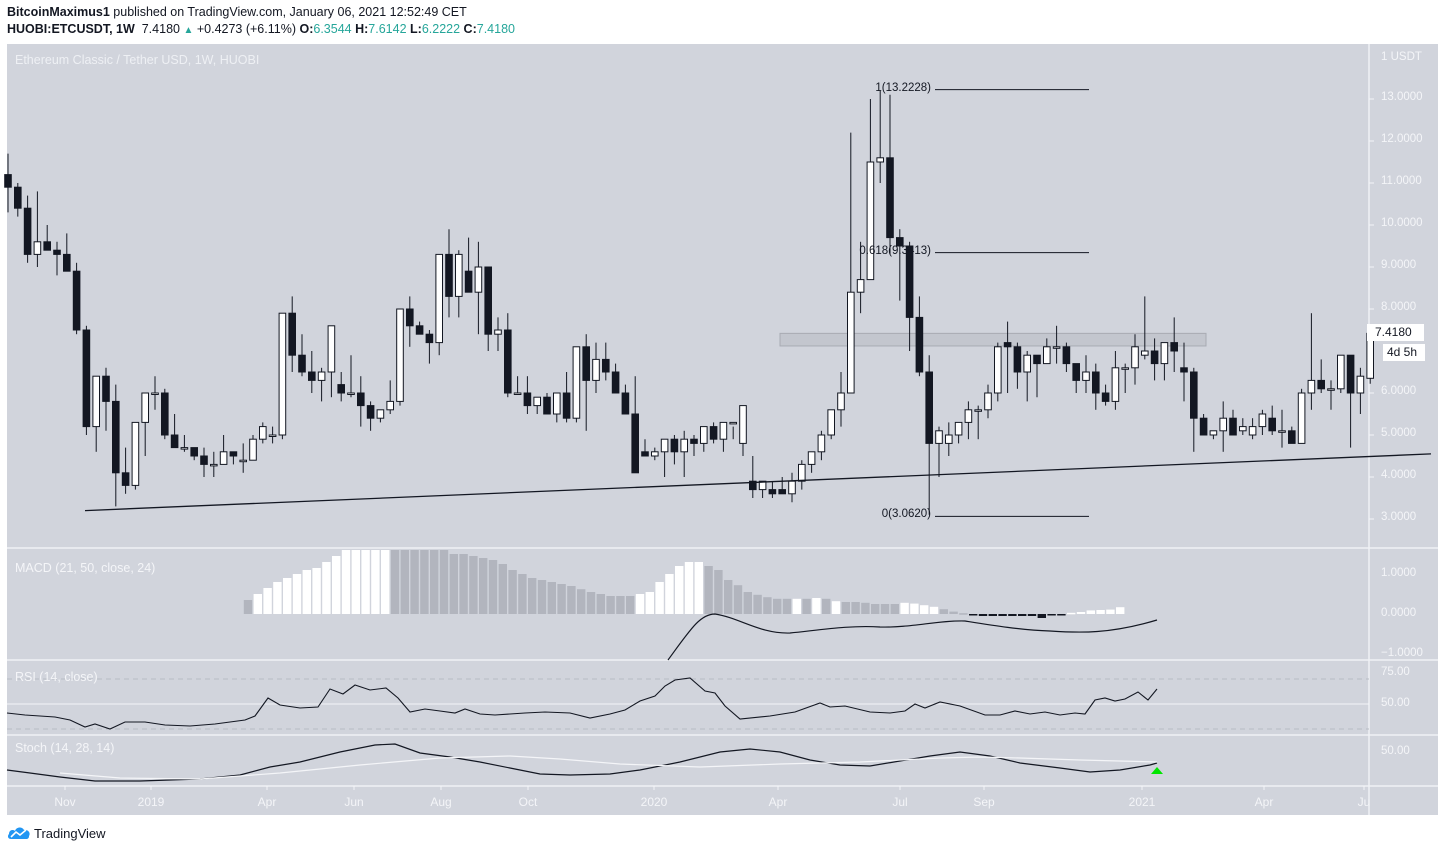 The height and width of the screenshot is (852, 1445). I want to click on price-tick-label: 10.0000, so click(1402, 223).